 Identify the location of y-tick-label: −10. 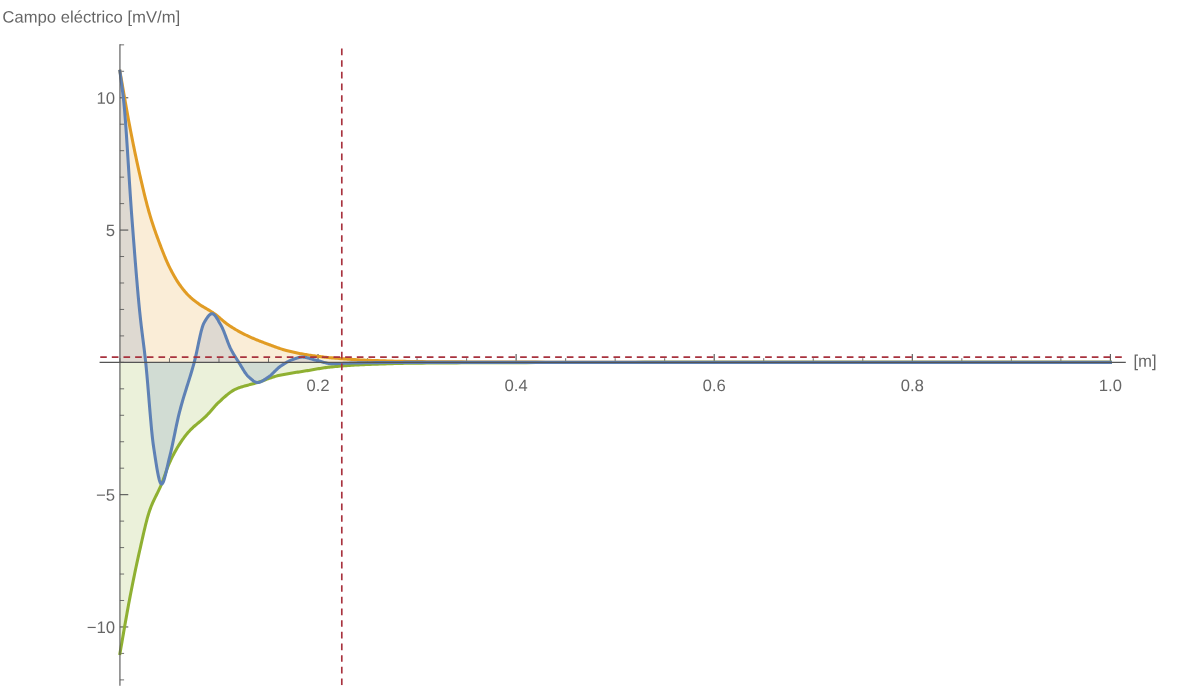
(101, 627).